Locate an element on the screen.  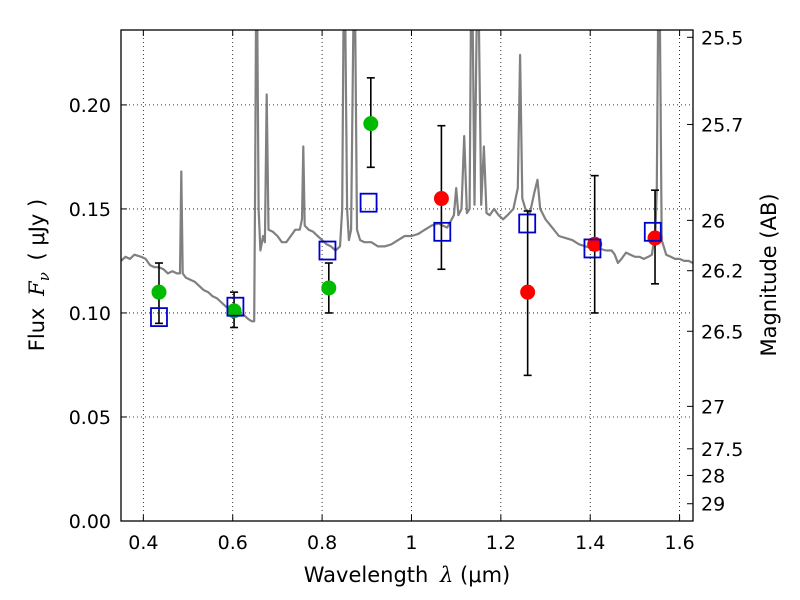
y-axis-label-subscript: ν is located at coordinates (44, 276).